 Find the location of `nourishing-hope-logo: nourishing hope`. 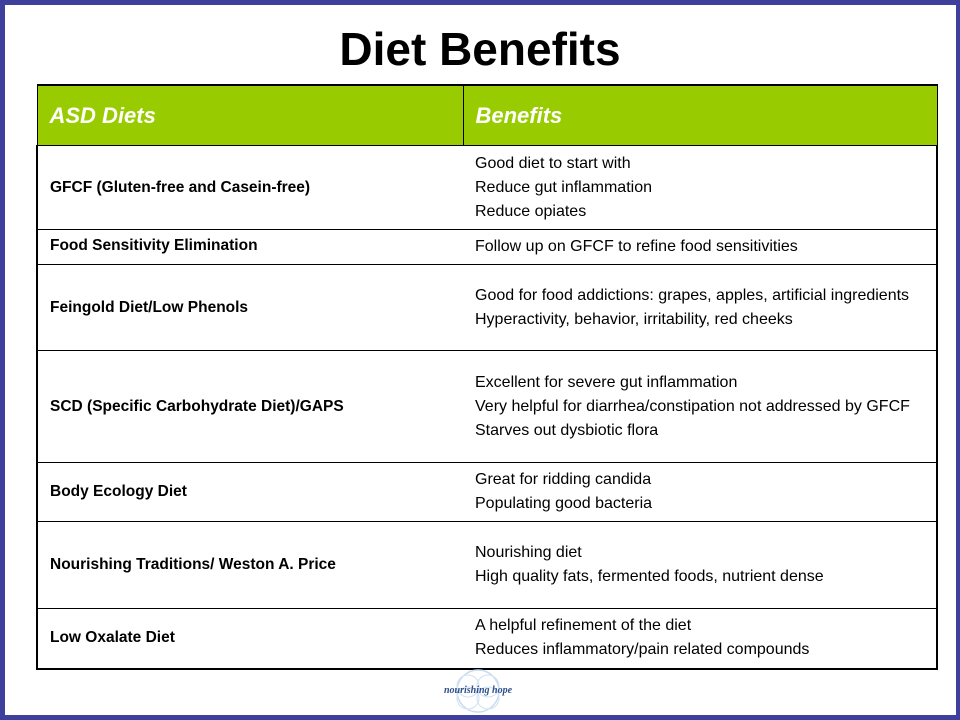

nourishing-hope-logo: nourishing hope is located at coordinates (478, 691).